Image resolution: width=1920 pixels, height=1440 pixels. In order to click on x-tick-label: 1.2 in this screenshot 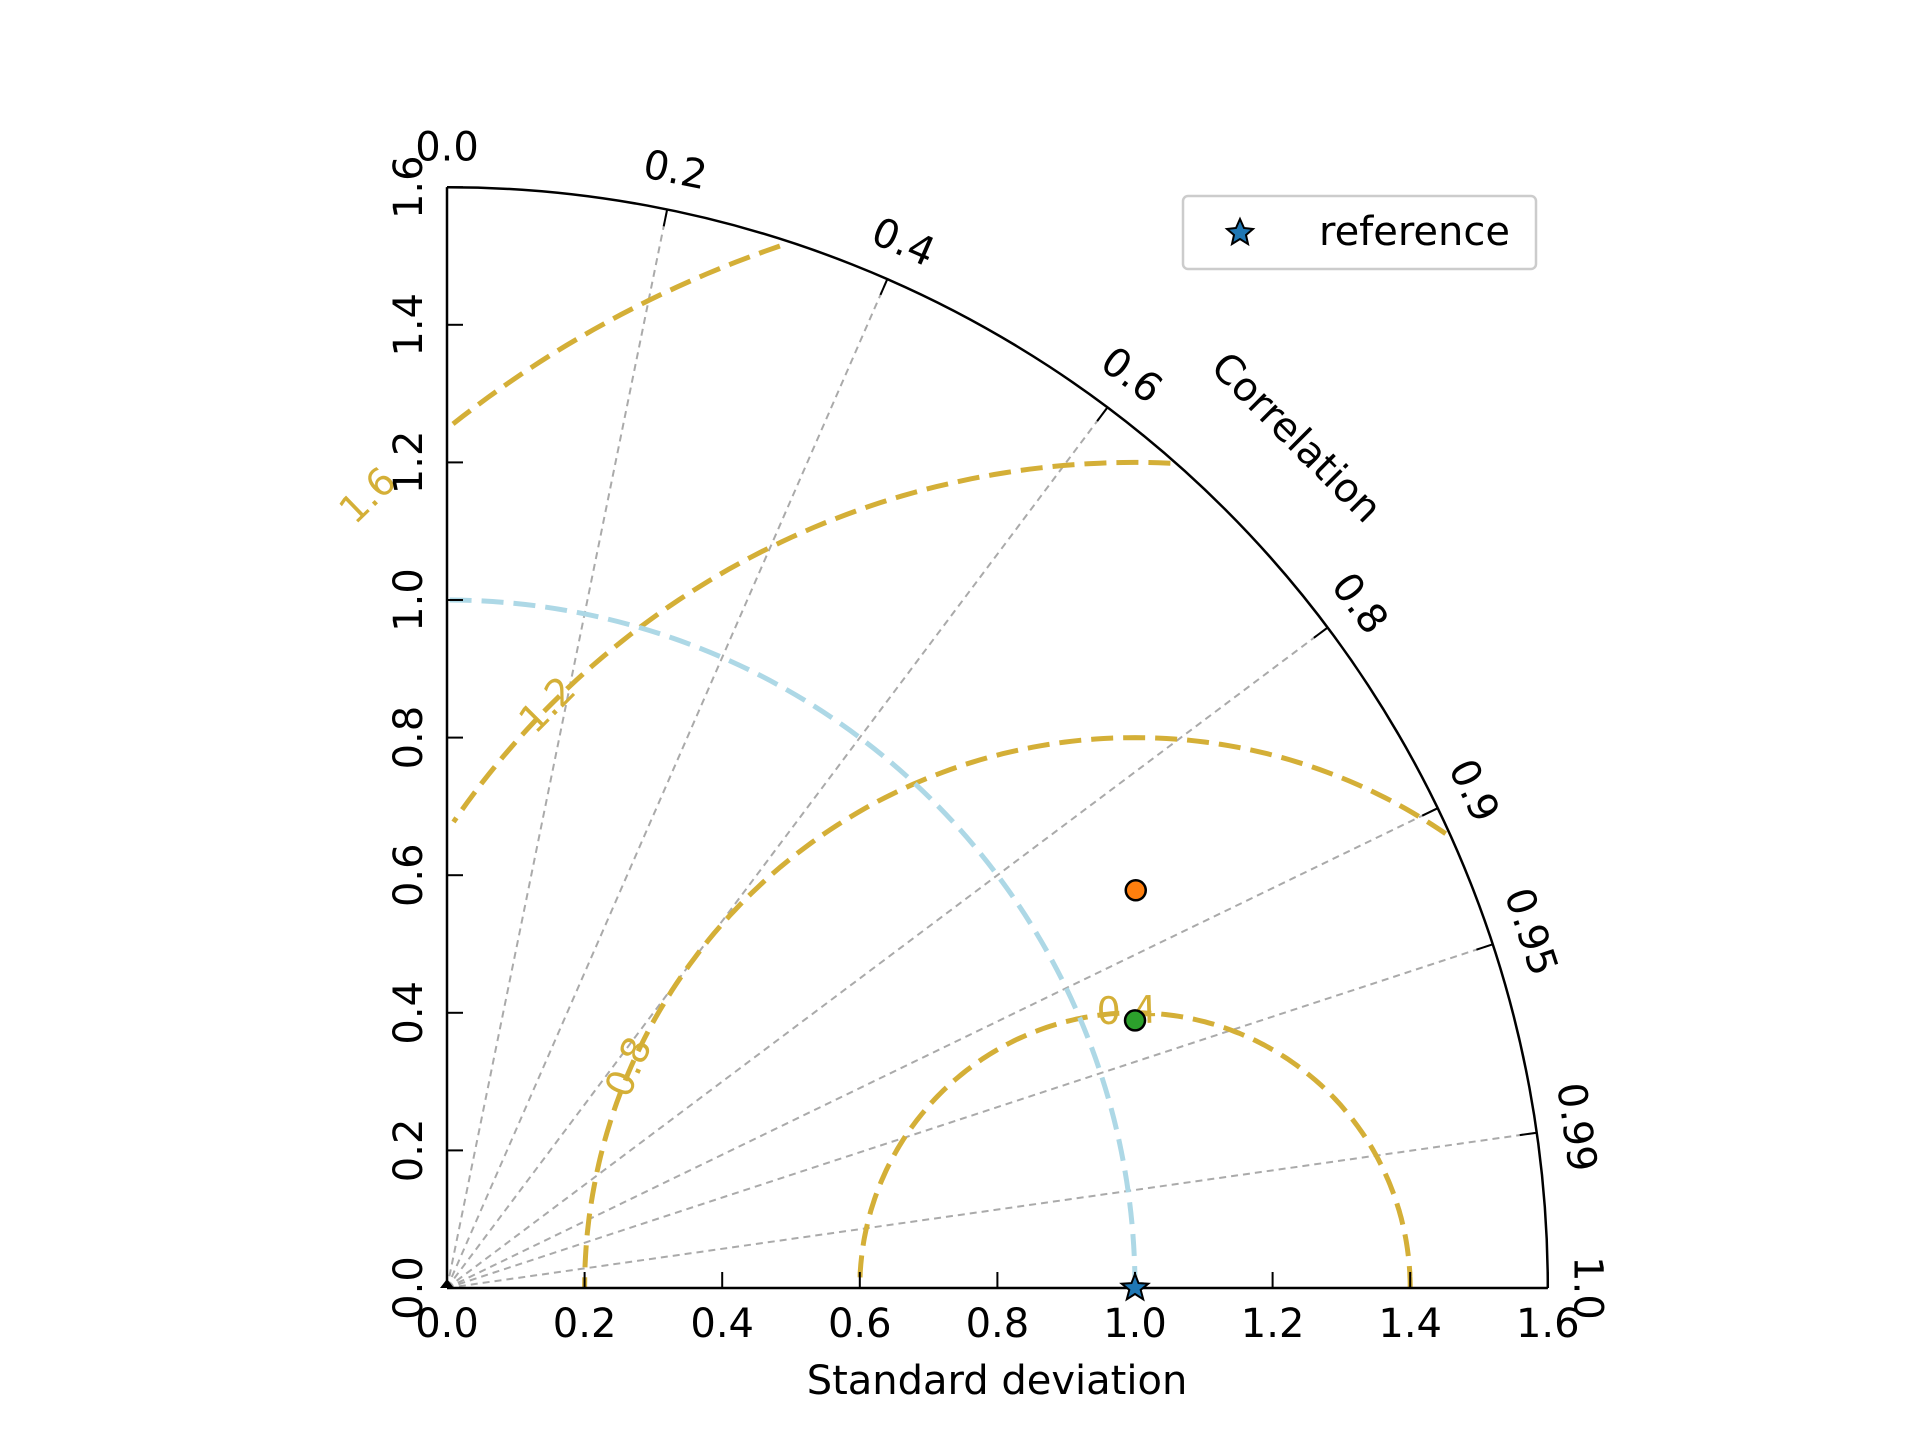, I will do `click(1273, 1324)`.